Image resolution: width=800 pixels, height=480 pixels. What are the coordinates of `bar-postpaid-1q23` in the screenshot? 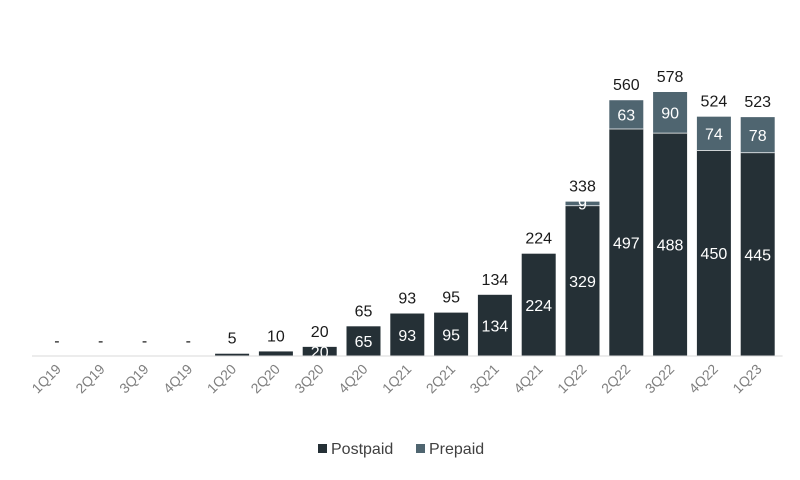 It's located at (757, 254).